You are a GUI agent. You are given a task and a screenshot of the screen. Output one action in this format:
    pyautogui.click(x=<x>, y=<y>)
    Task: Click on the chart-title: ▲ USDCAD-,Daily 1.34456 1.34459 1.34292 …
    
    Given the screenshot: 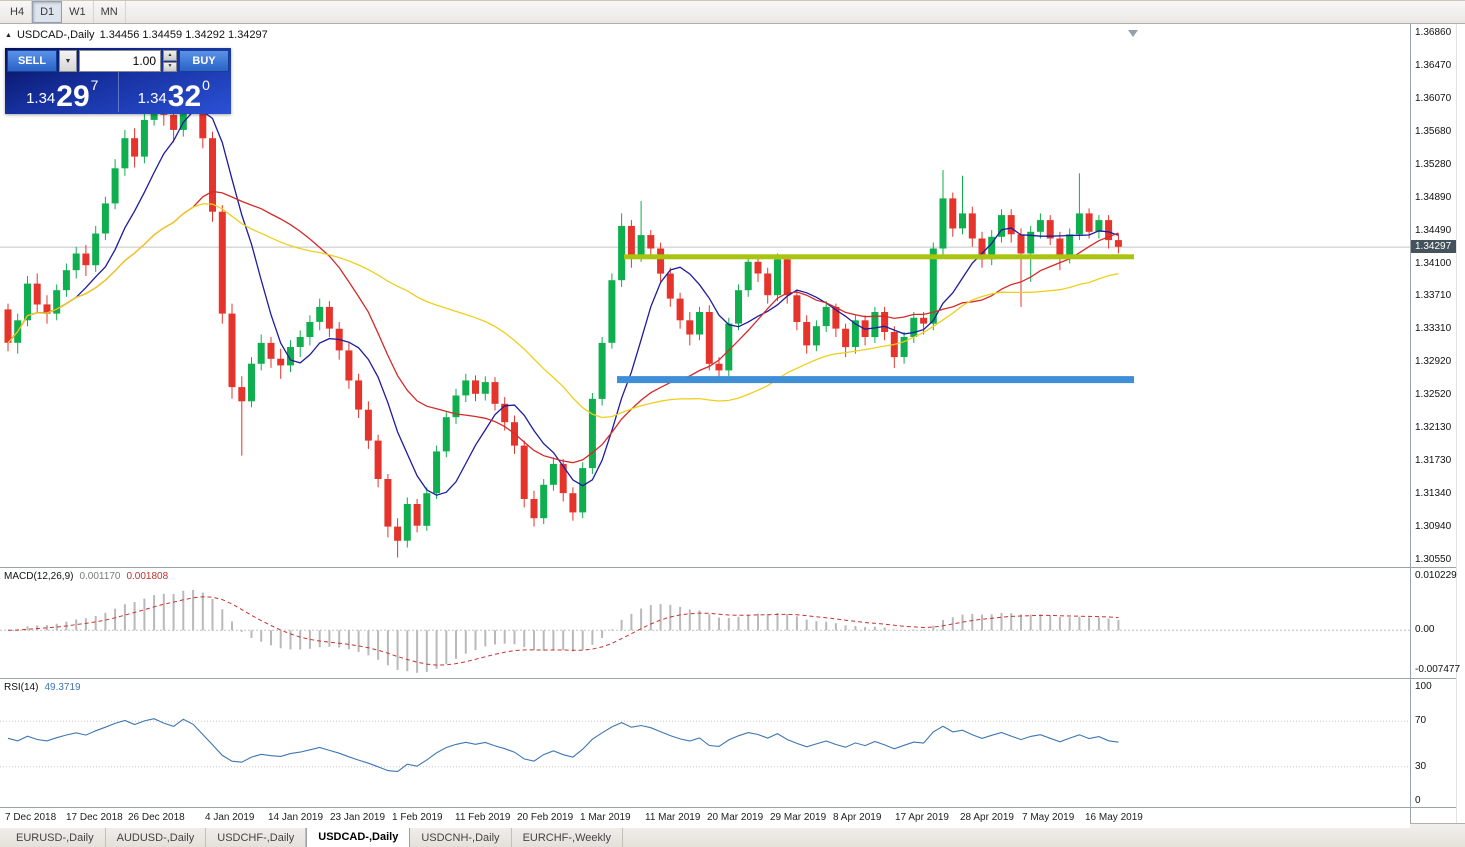 What is the action you would take?
    pyautogui.click(x=136, y=35)
    